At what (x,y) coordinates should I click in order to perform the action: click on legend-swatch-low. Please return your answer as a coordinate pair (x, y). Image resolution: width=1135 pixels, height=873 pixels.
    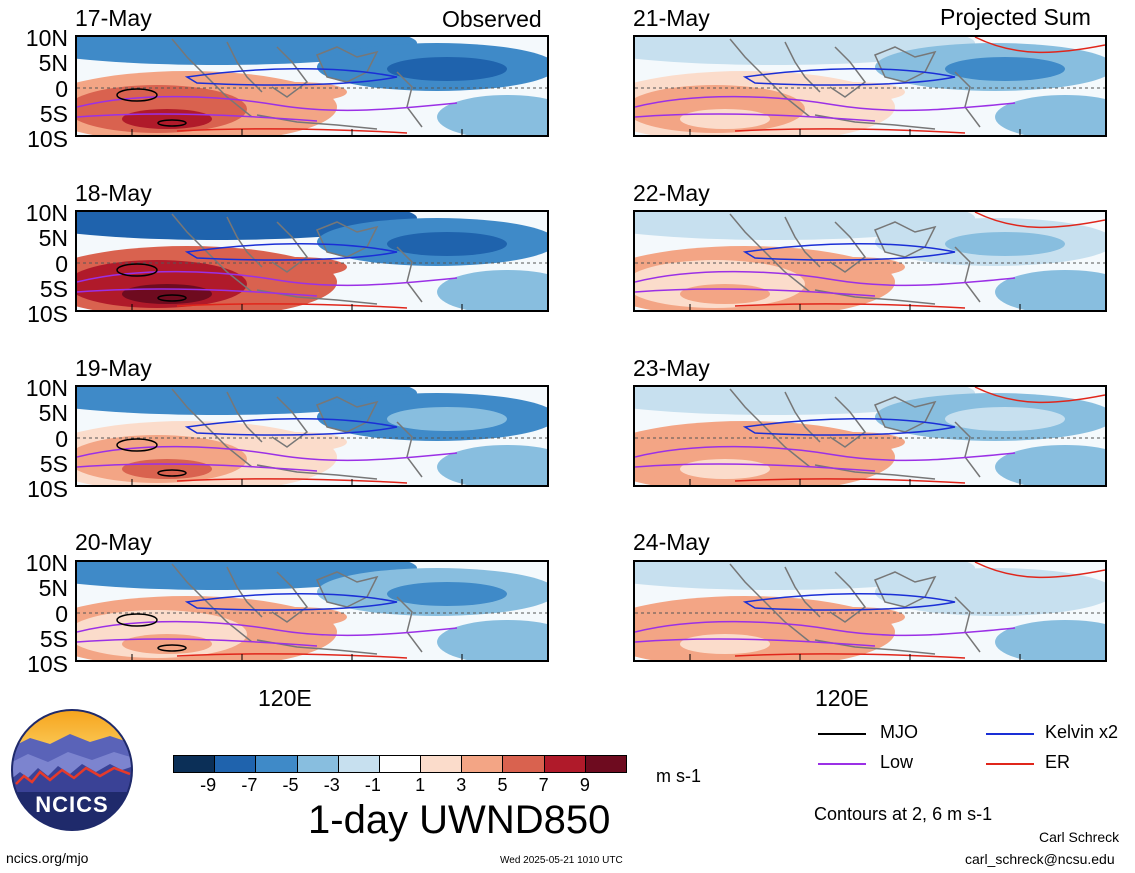
    Looking at the image, I should click on (842, 764).